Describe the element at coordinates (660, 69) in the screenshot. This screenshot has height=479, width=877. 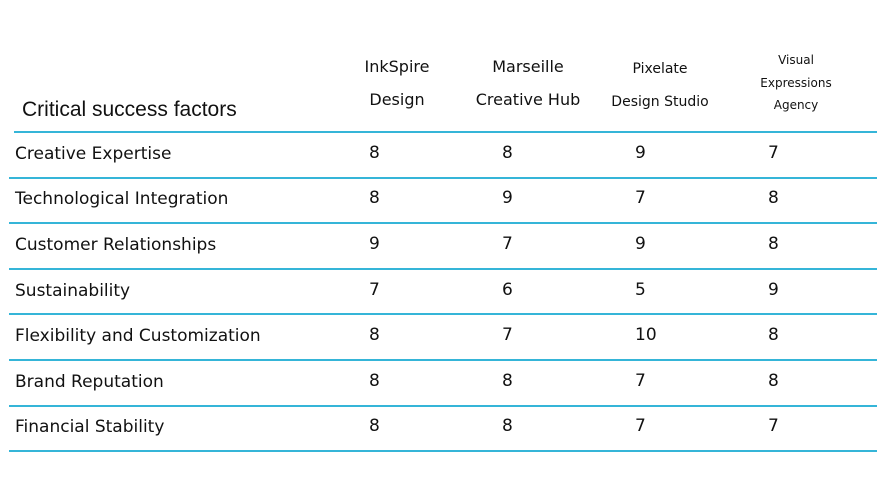
I see `column-header: Pixelate` at that location.